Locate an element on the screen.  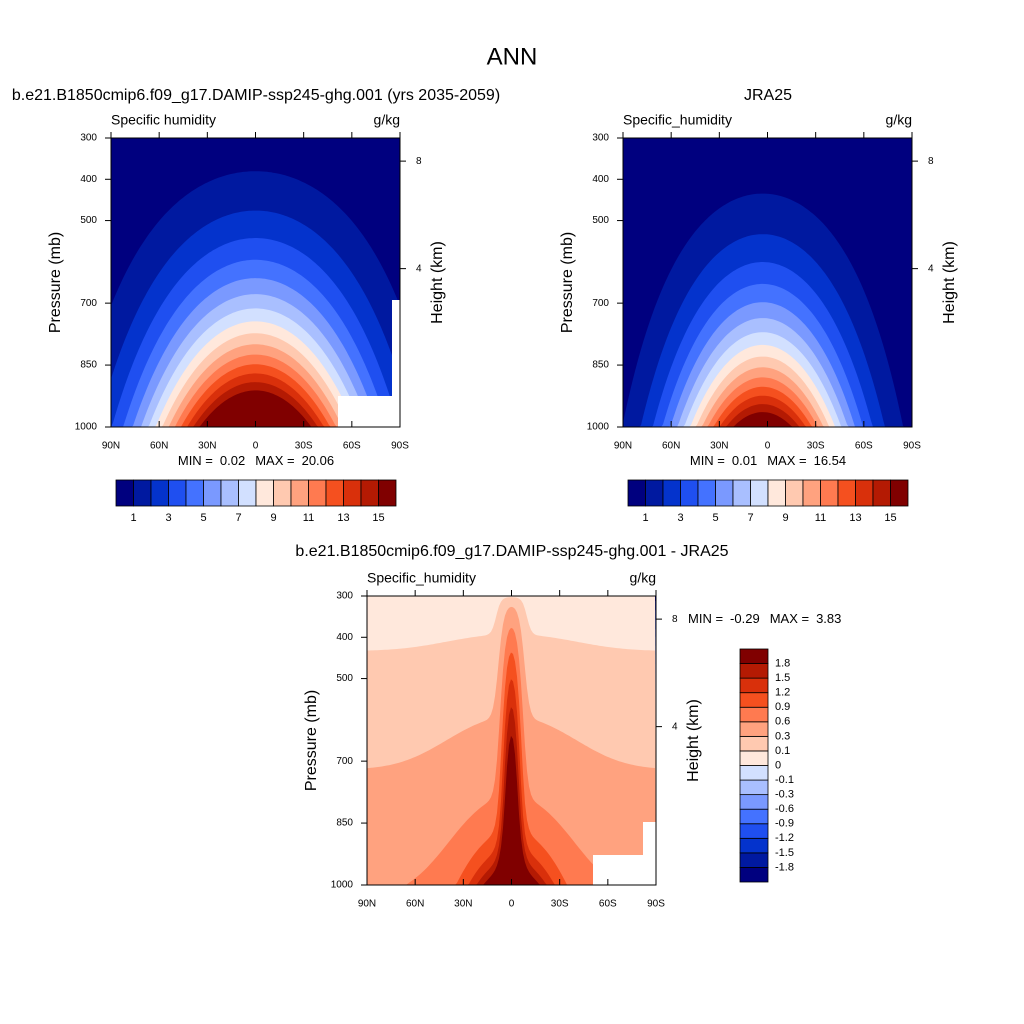
y2-tick-label: 8 is located at coordinates (419, 161).